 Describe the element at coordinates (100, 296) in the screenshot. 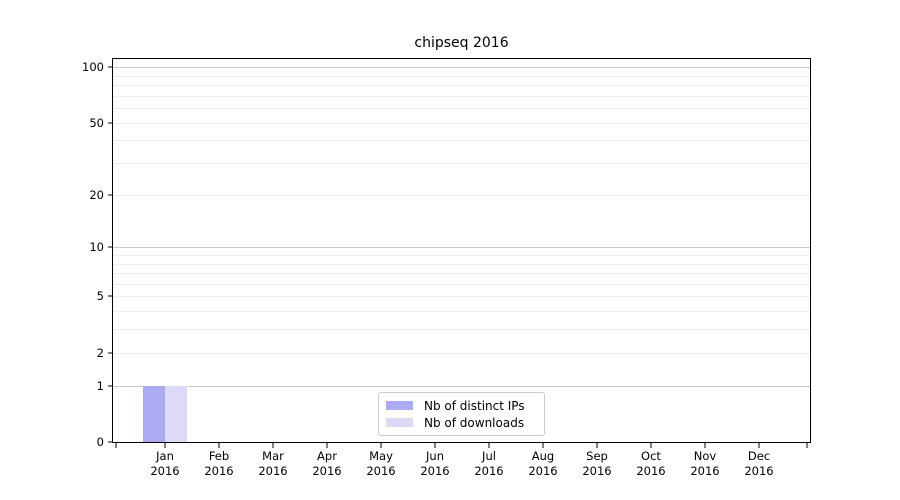

I see `y-tick-label: 5` at that location.